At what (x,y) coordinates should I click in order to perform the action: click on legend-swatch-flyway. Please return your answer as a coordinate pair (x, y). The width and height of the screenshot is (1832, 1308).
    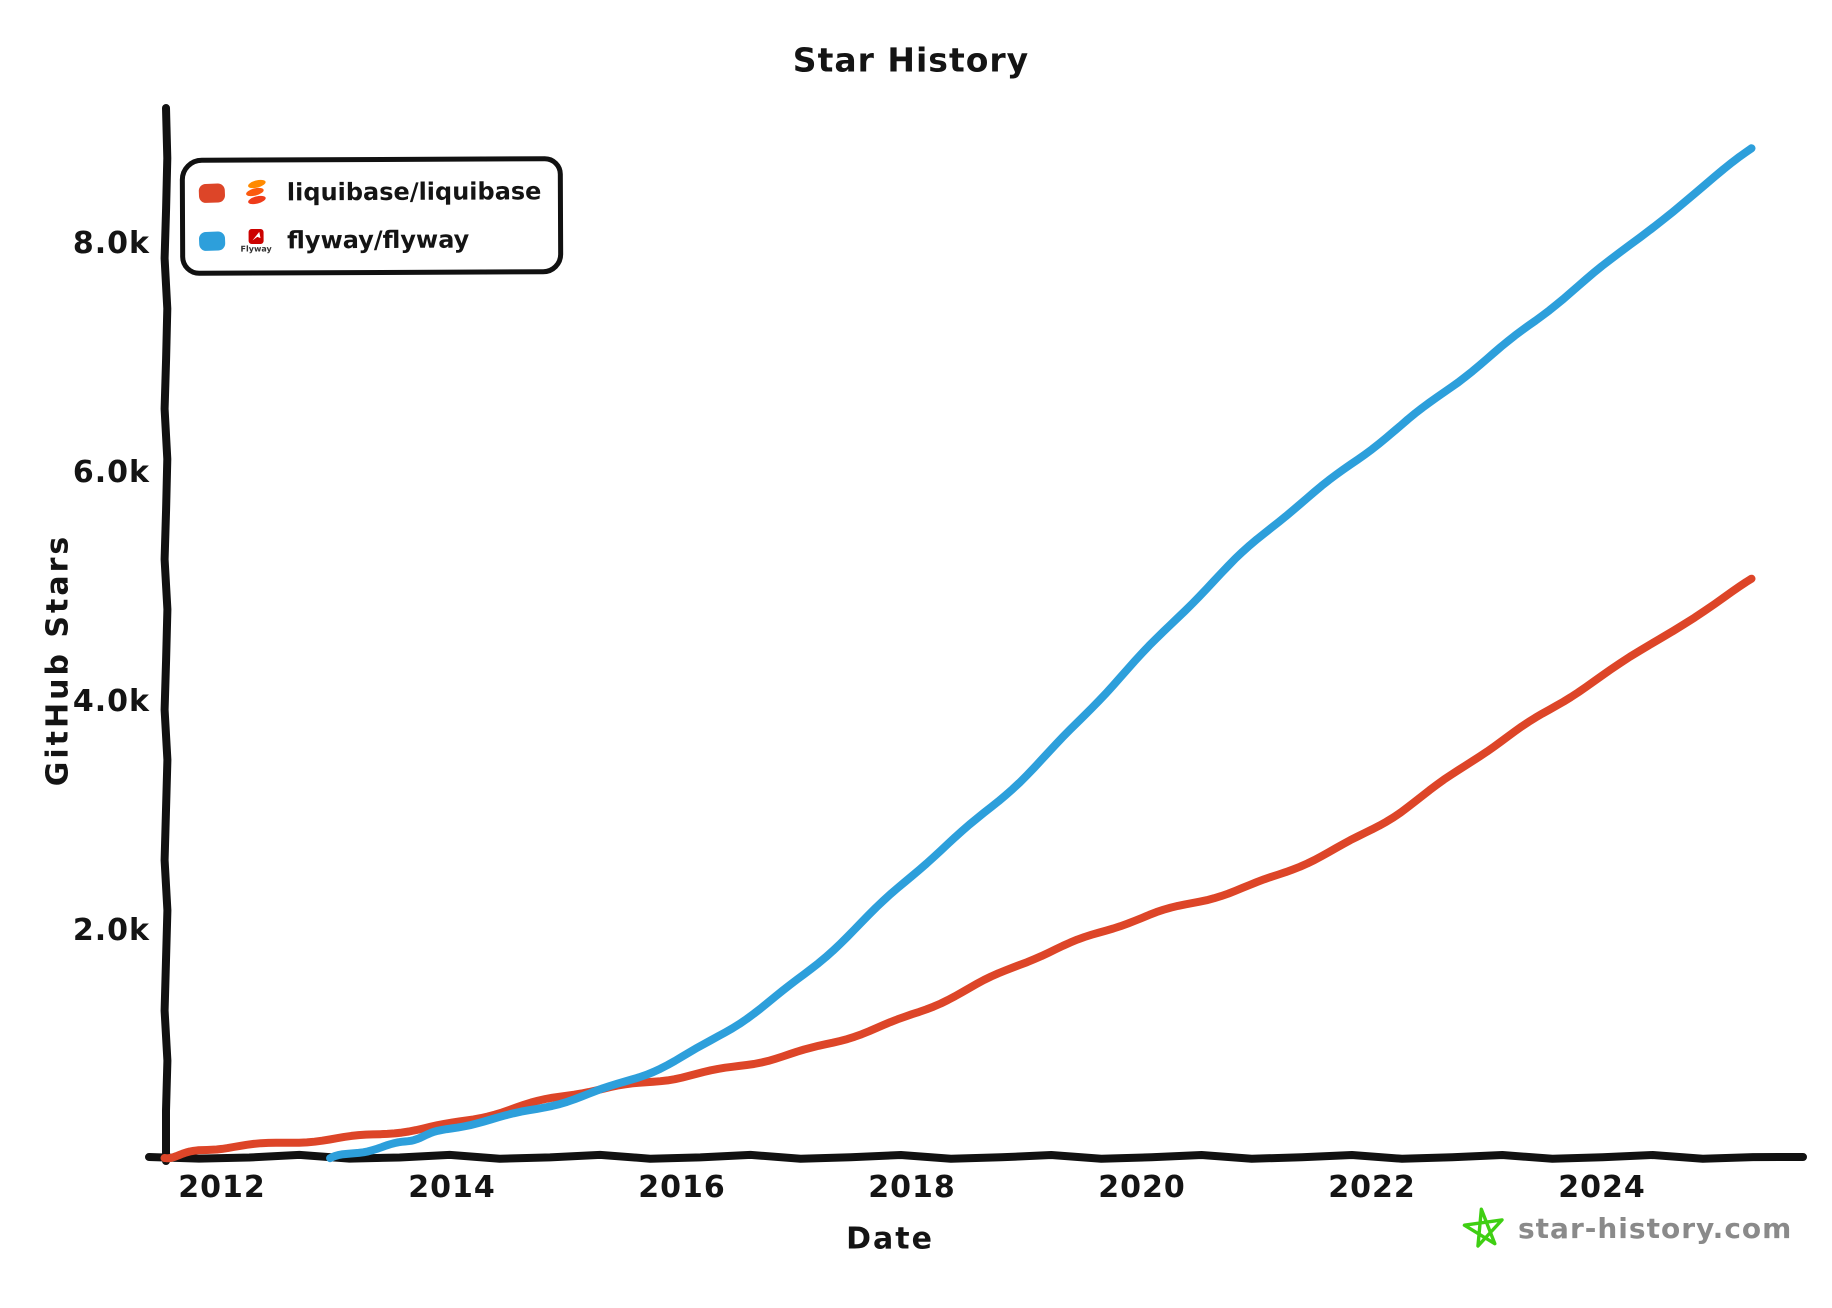
    Looking at the image, I should click on (212, 240).